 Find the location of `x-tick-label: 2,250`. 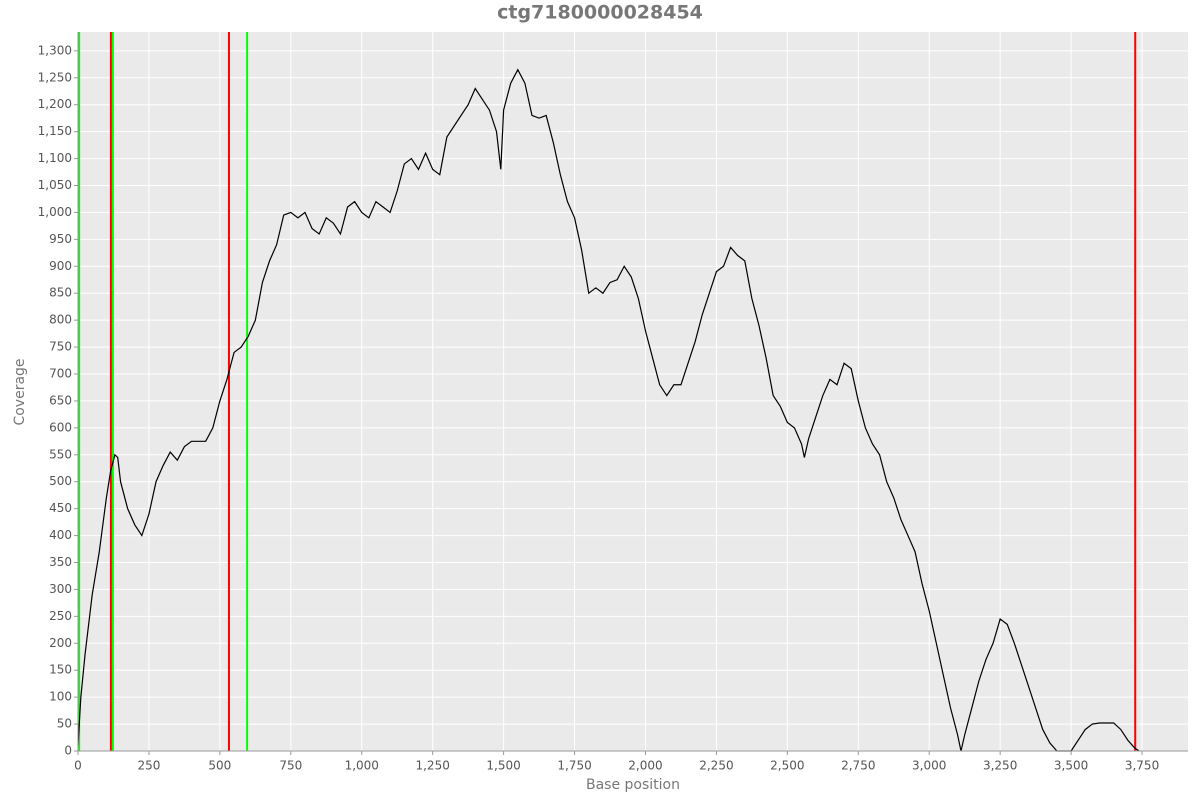

x-tick-label: 2,250 is located at coordinates (716, 766).